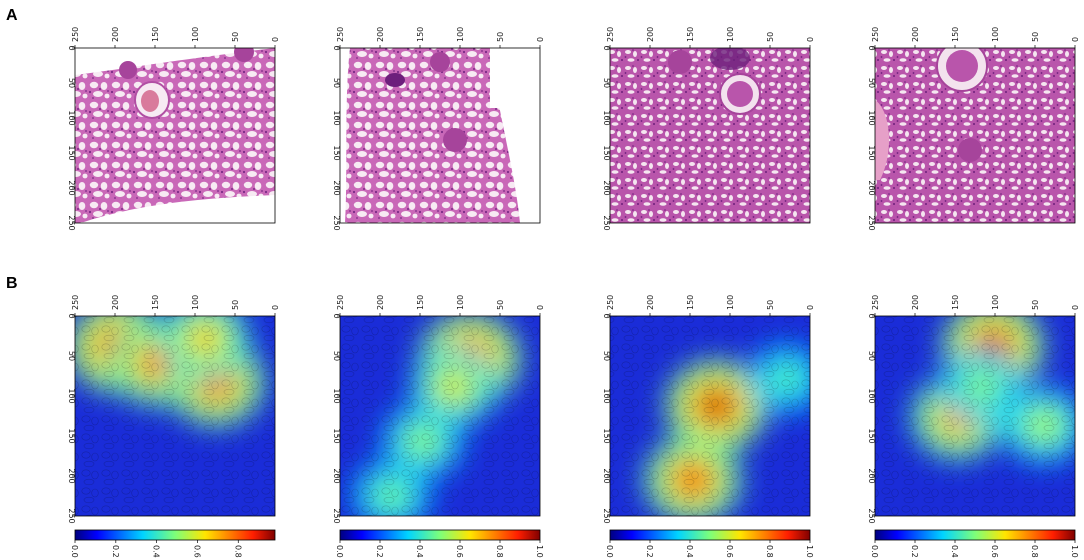 The width and height of the screenshot is (1084, 560). I want to click on heatmap-1-left-tick-label: 150, so click(71, 435).